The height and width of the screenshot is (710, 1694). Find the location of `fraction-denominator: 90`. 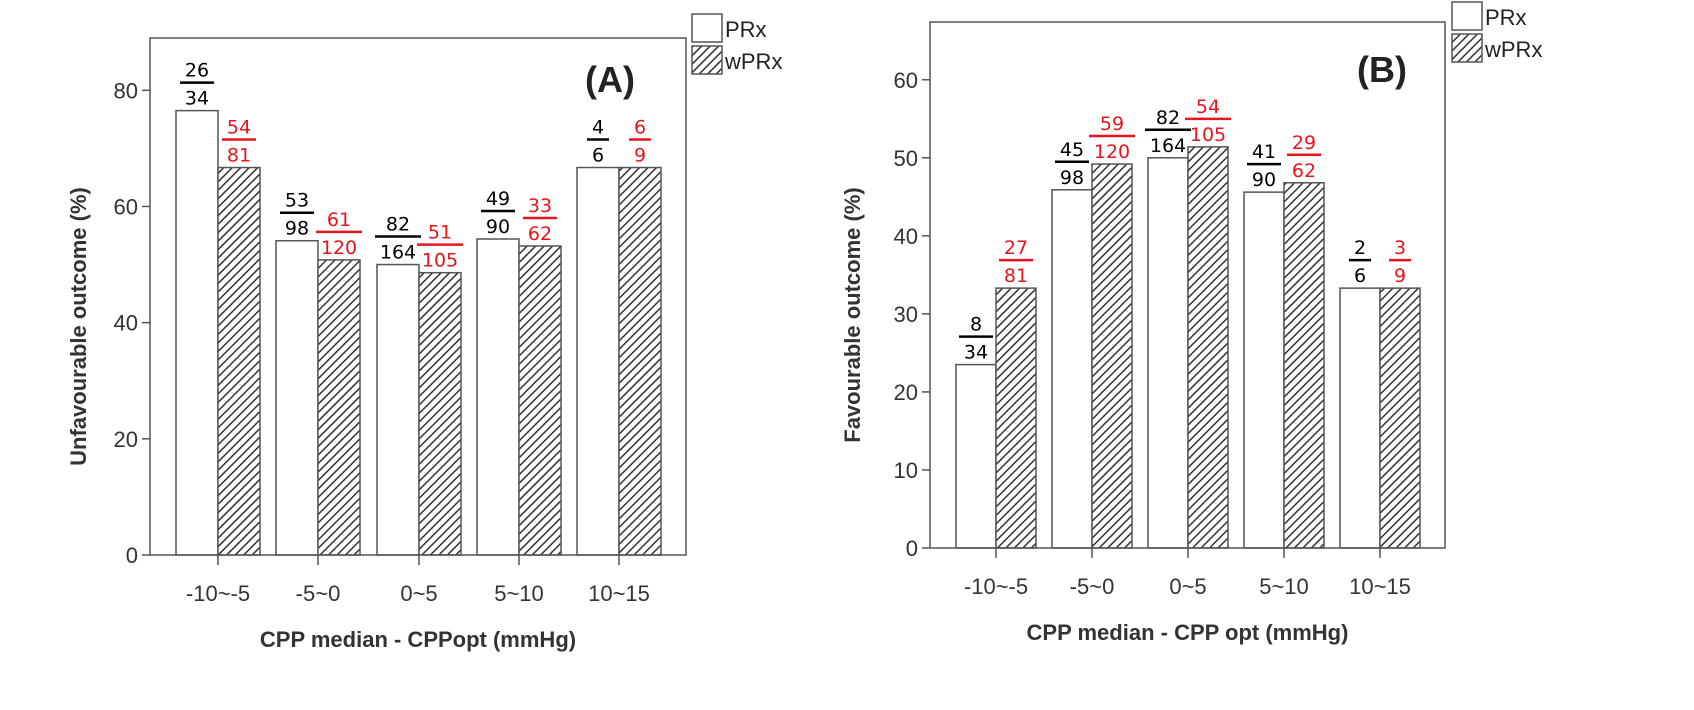

fraction-denominator: 90 is located at coordinates (1264, 180).